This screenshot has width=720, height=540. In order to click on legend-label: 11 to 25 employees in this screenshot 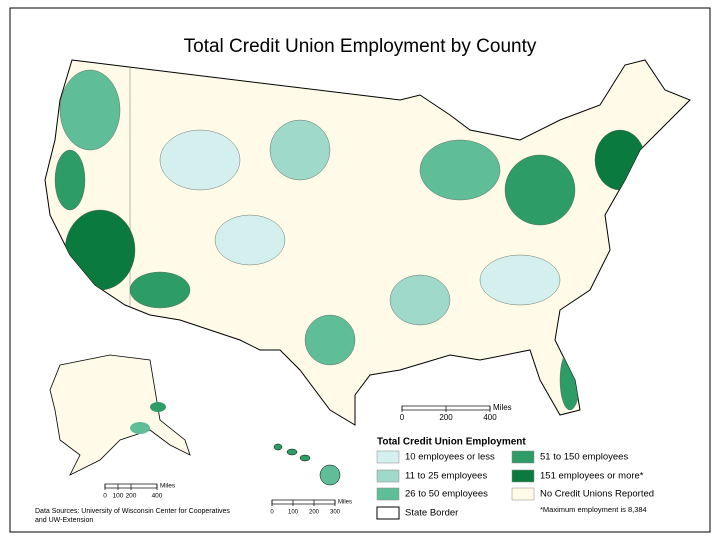, I will do `click(446, 476)`.